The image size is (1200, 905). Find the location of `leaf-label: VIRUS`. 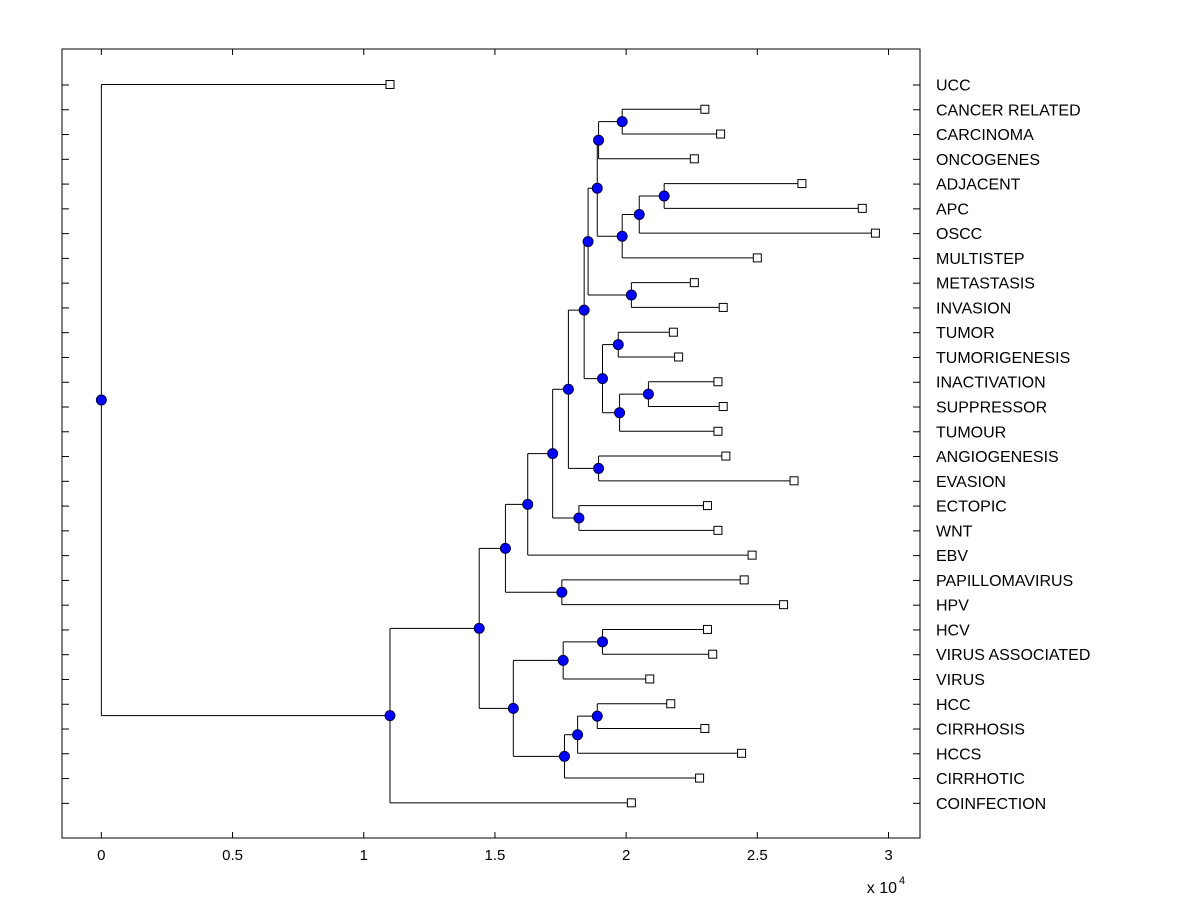

leaf-label: VIRUS is located at coordinates (960, 680).